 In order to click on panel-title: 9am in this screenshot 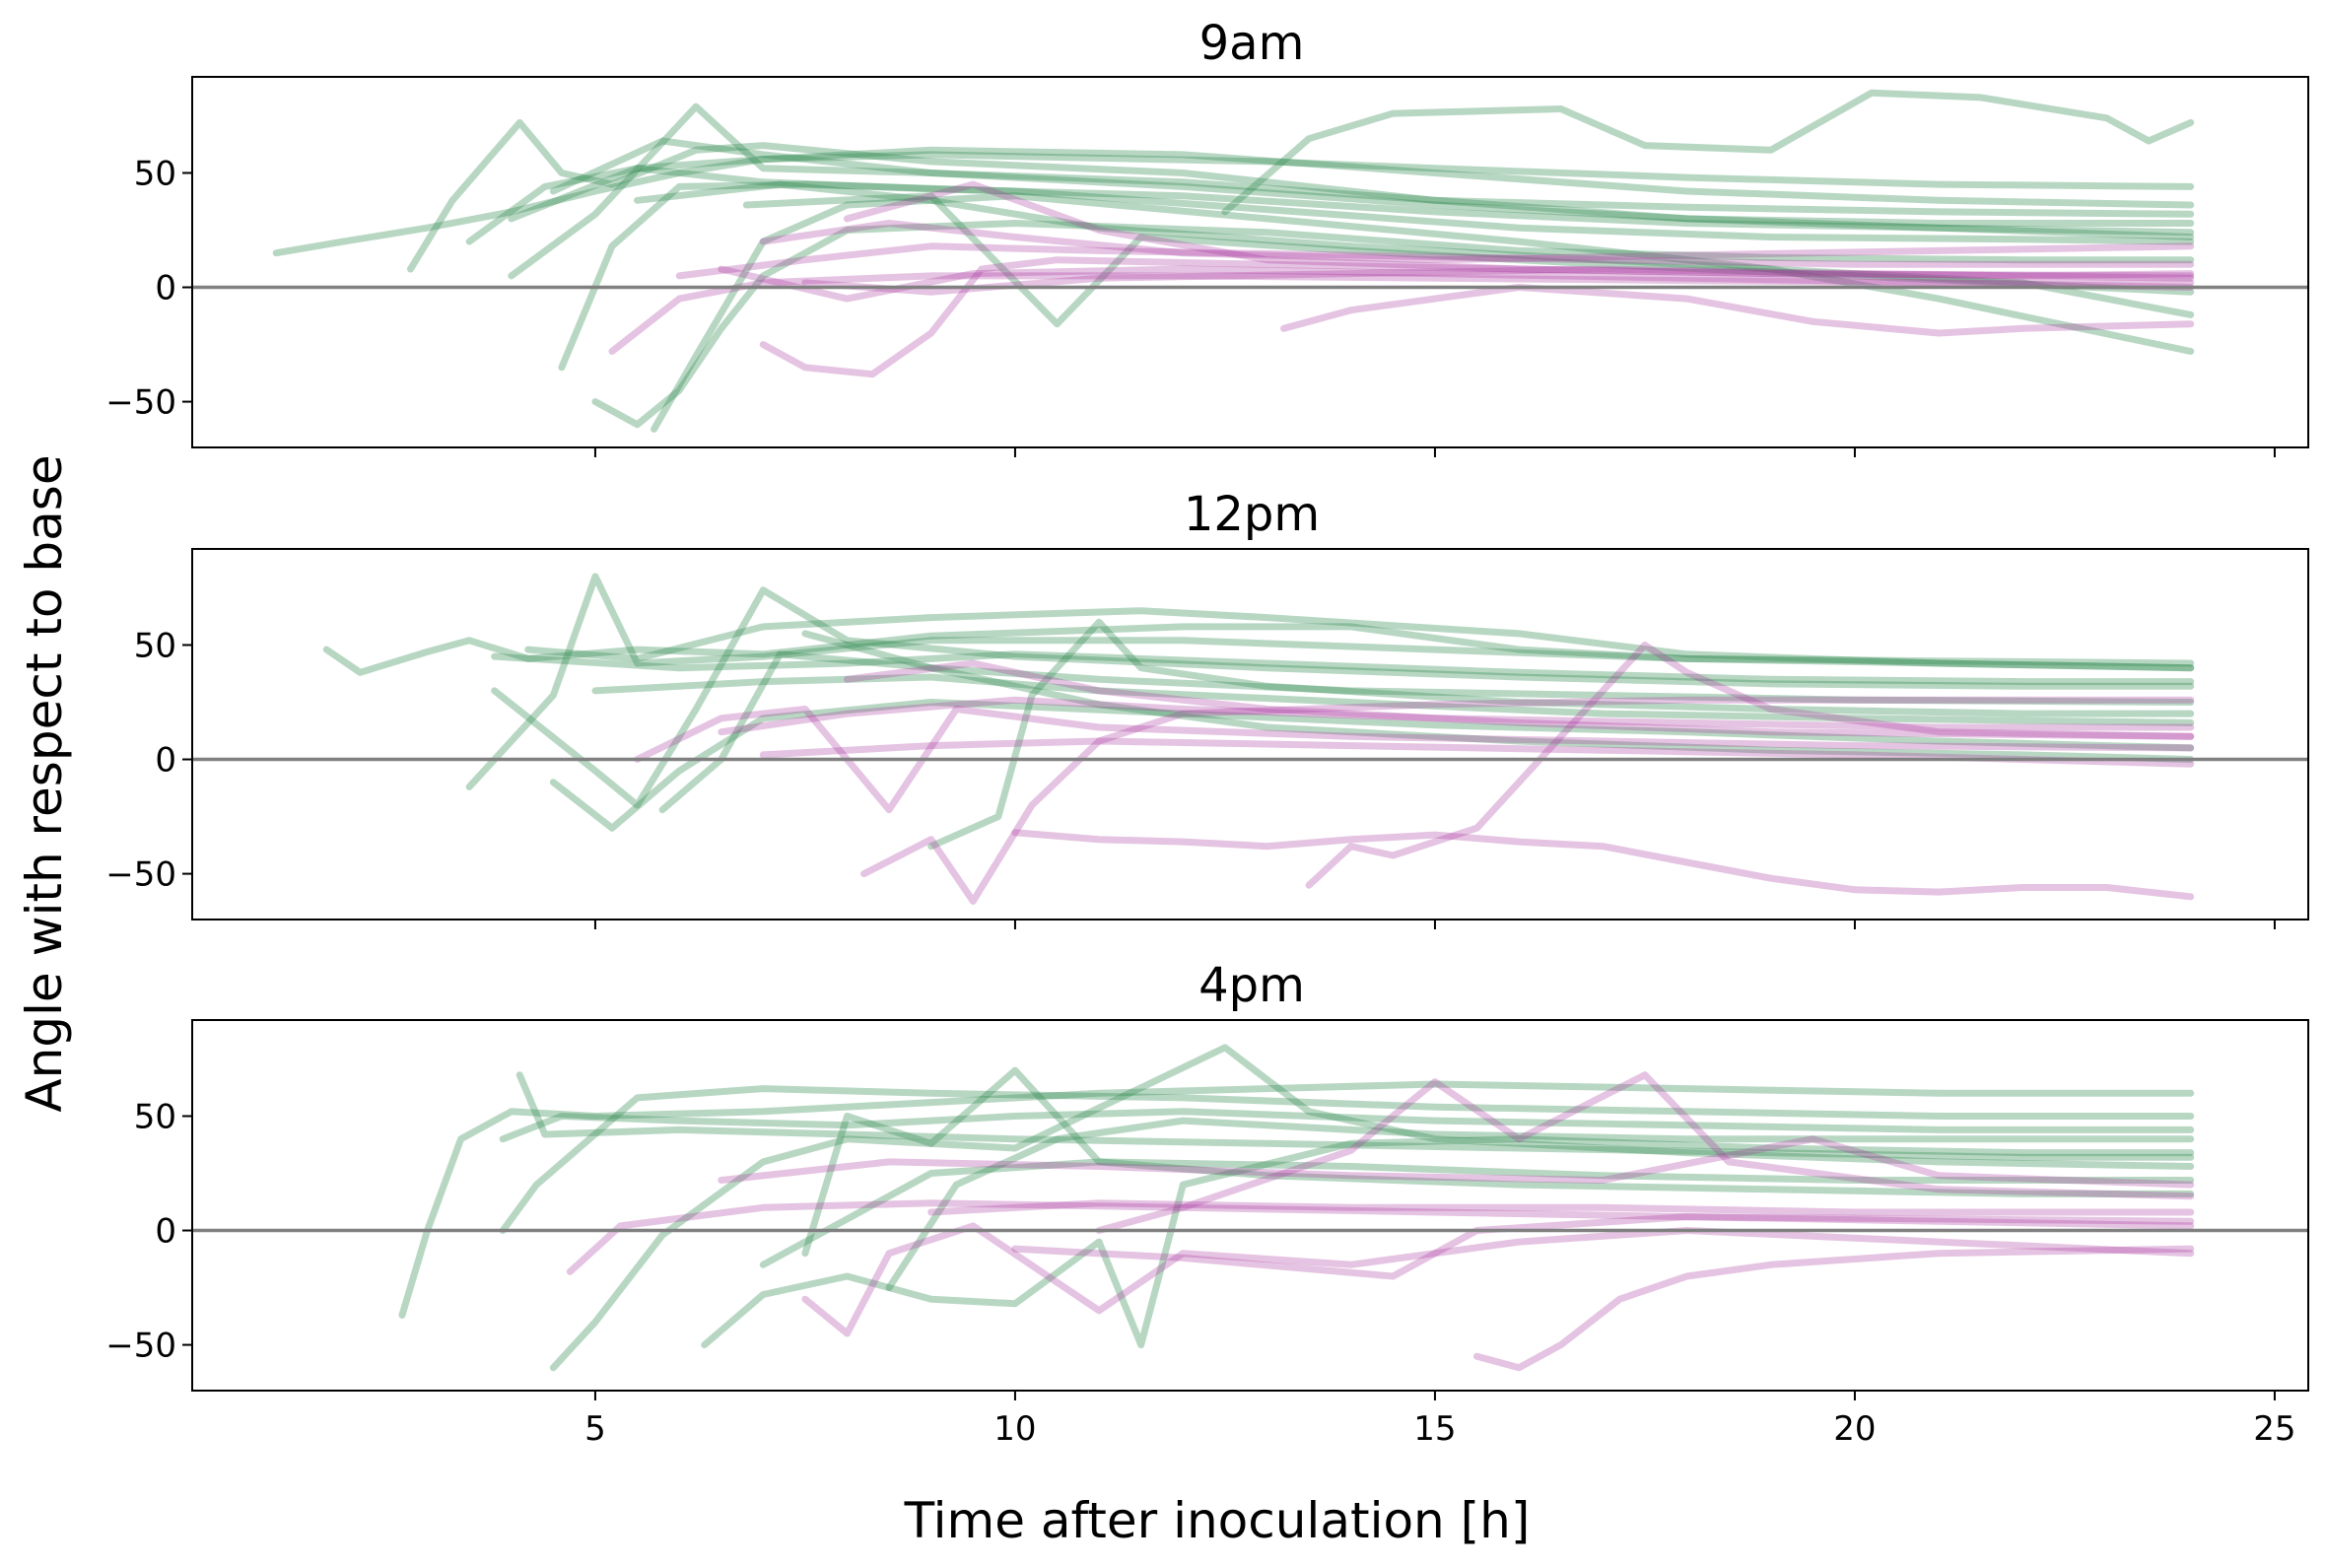, I will do `click(1252, 43)`.